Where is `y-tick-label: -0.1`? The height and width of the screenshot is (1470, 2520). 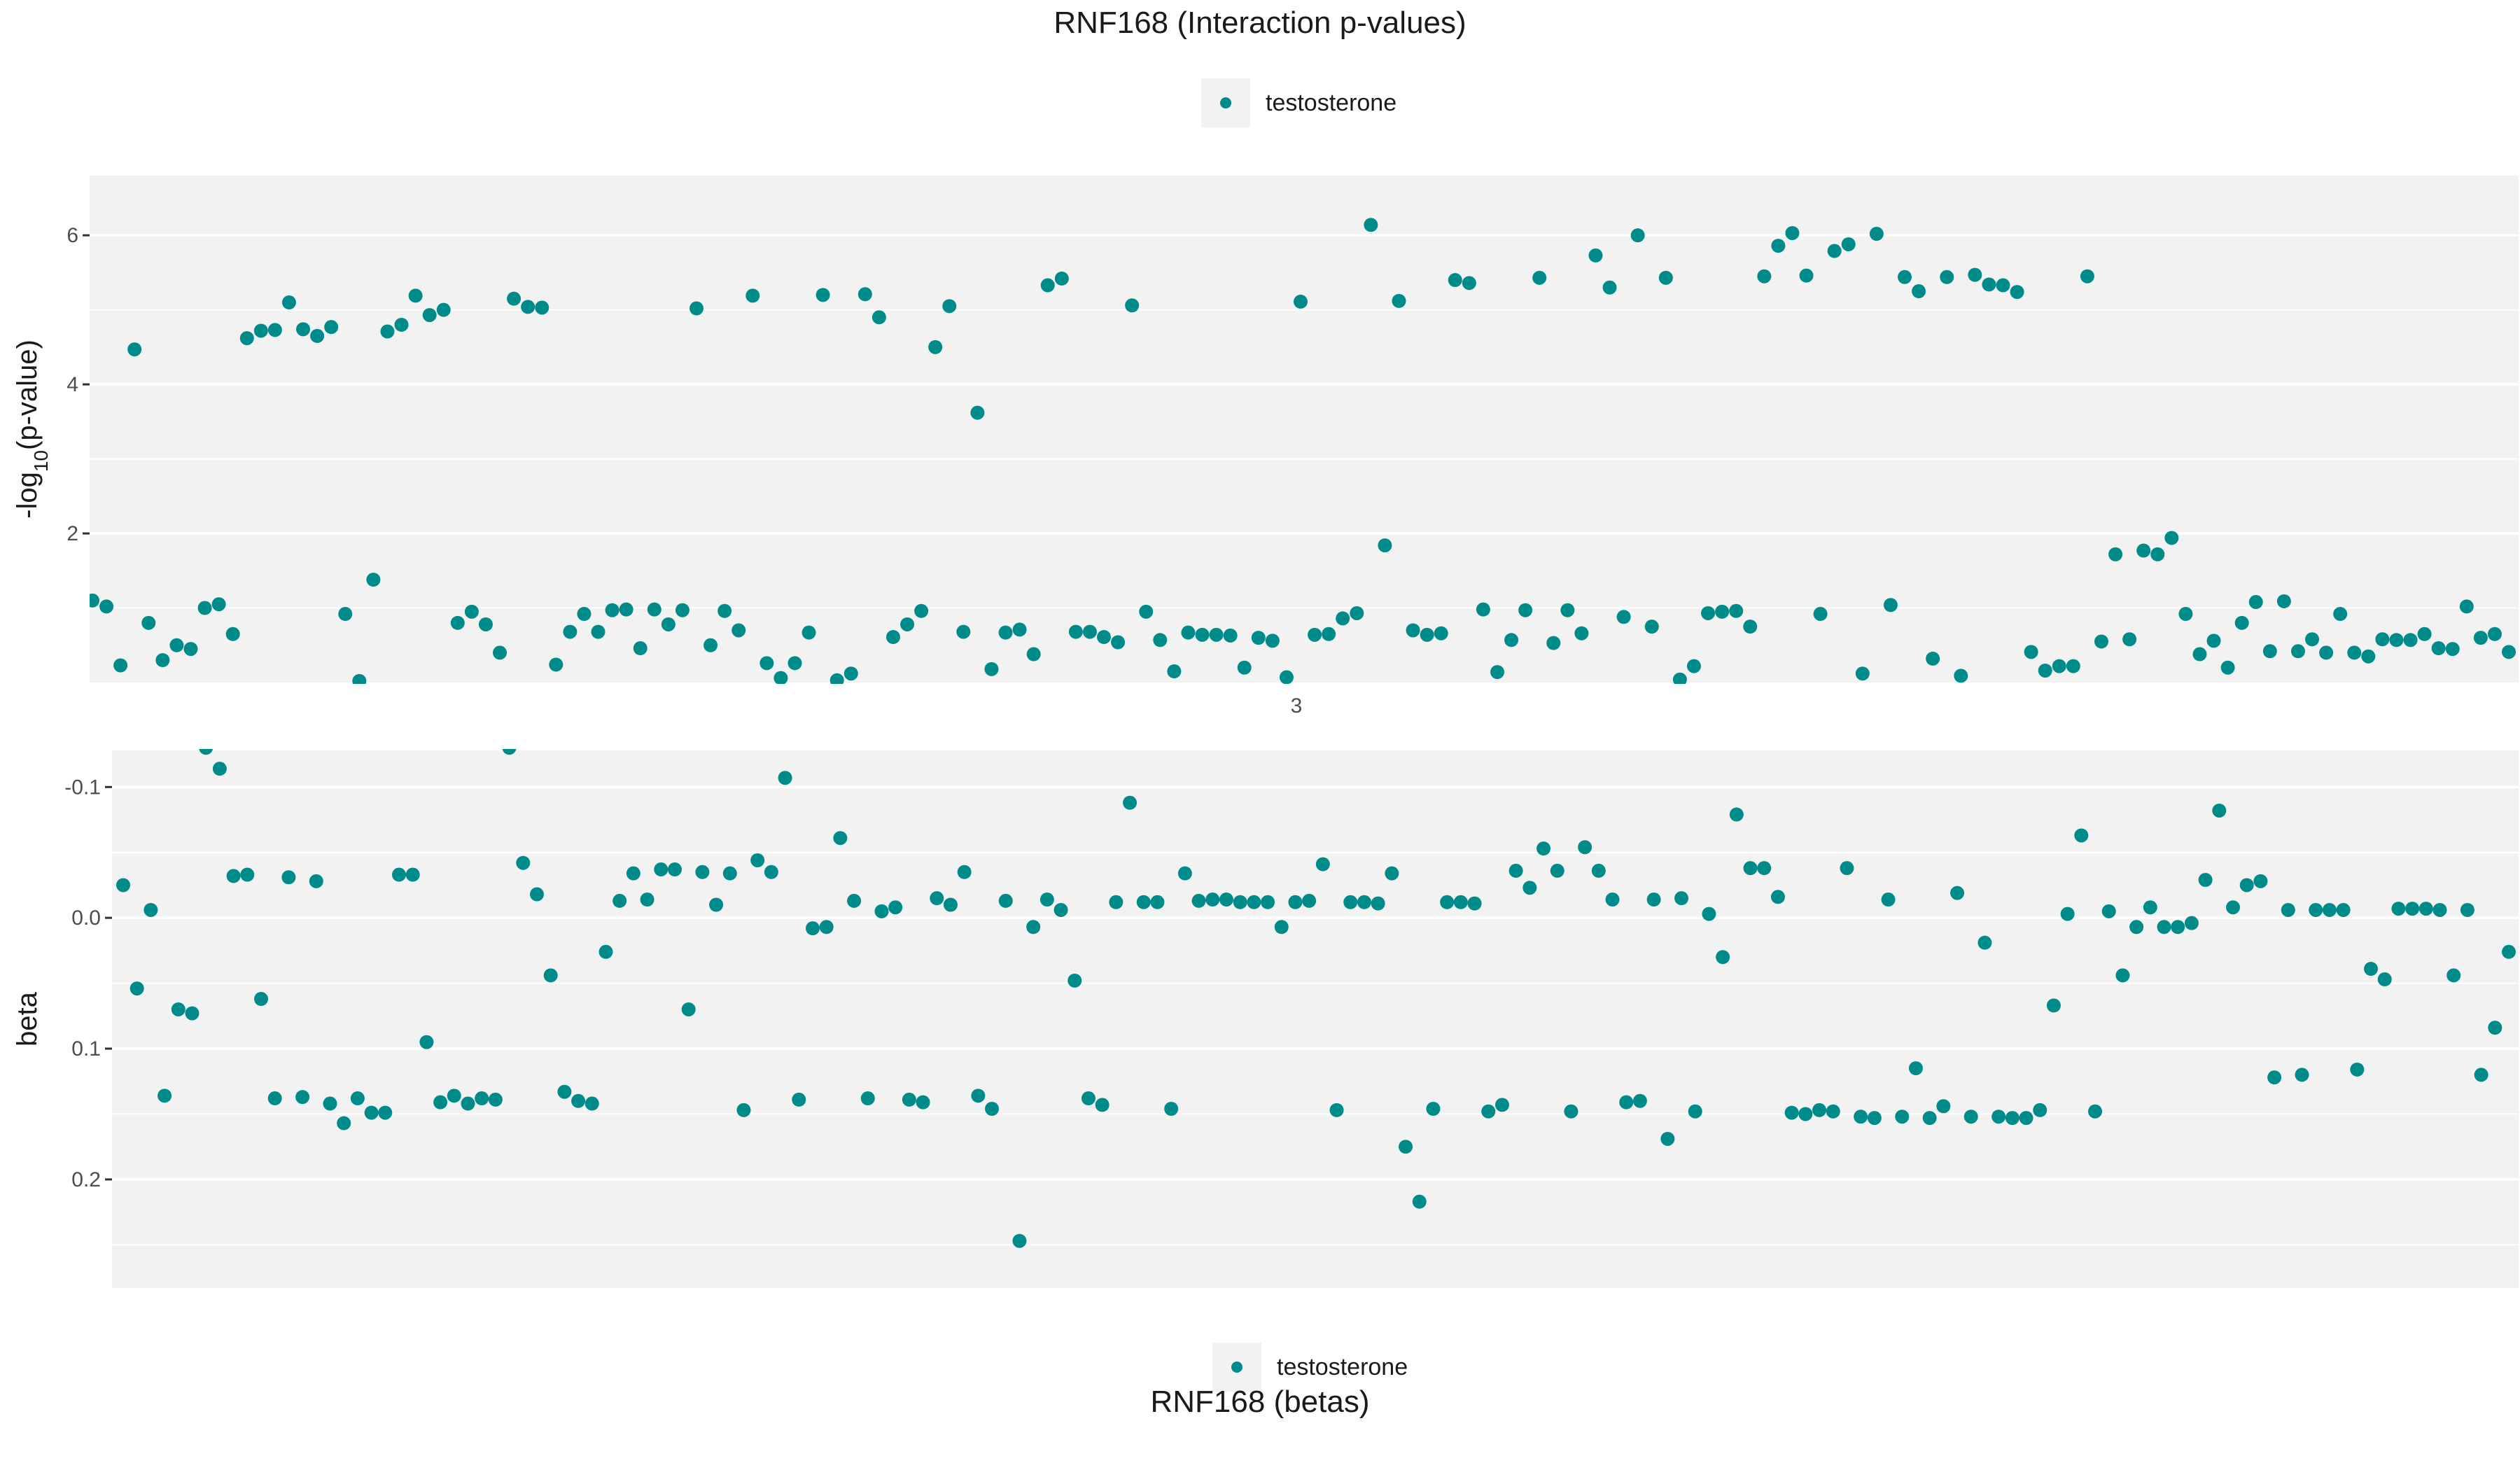
y-tick-label: -0.1 is located at coordinates (82, 787).